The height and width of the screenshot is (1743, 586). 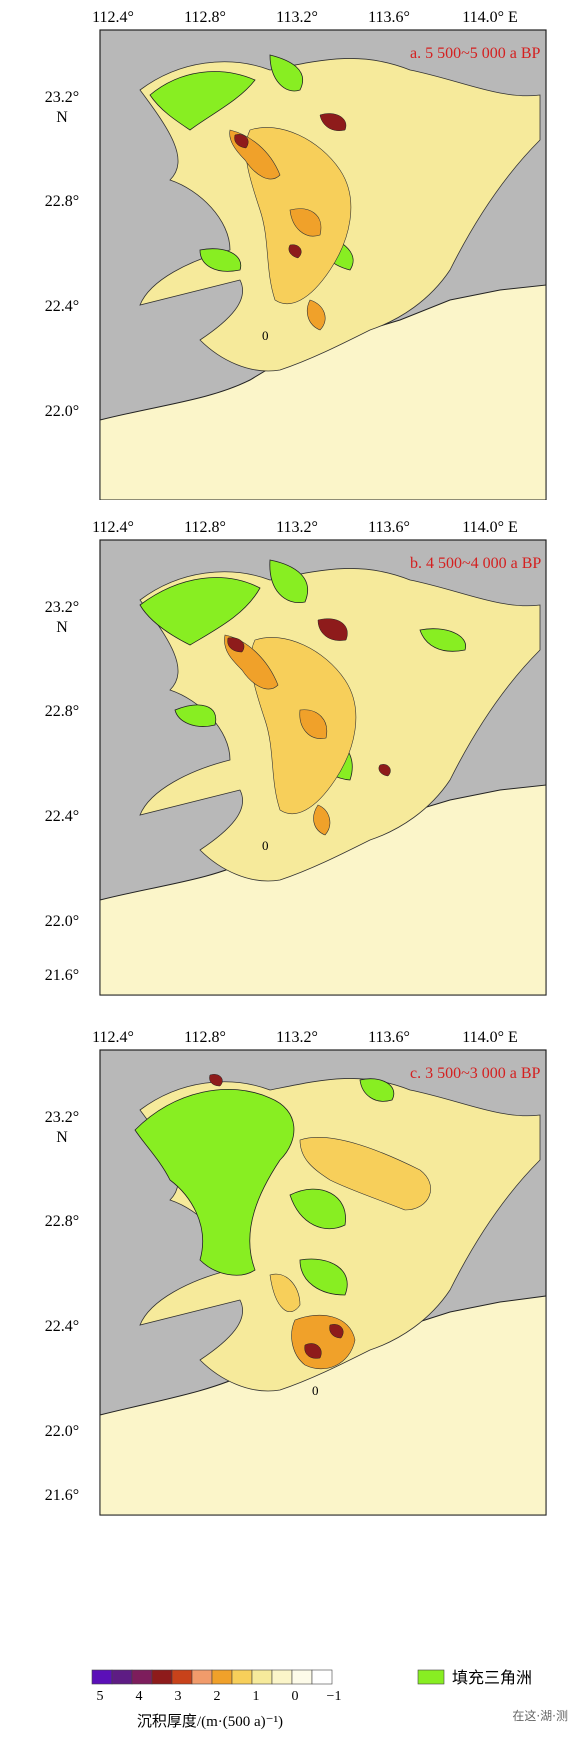 I want to click on scale-tick-3: 3, so click(x=178, y=1696).